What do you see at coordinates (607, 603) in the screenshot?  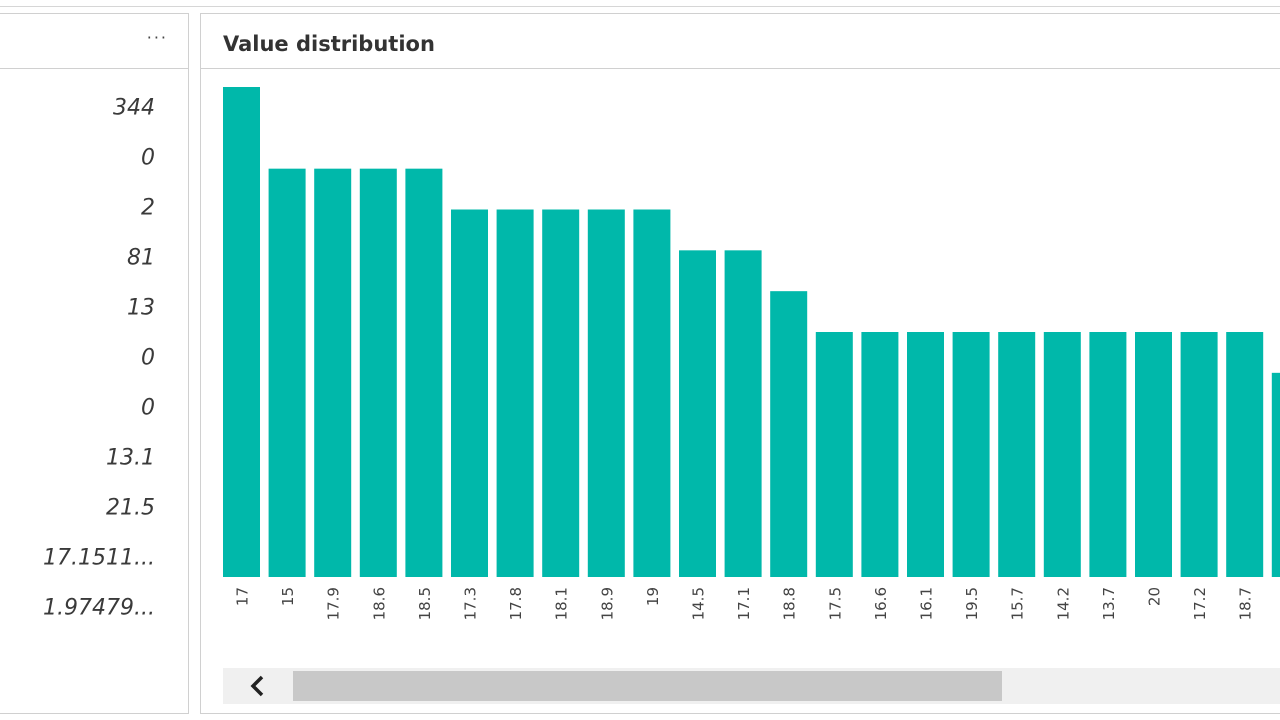 I see `x-tick-label: 18.9` at bounding box center [607, 603].